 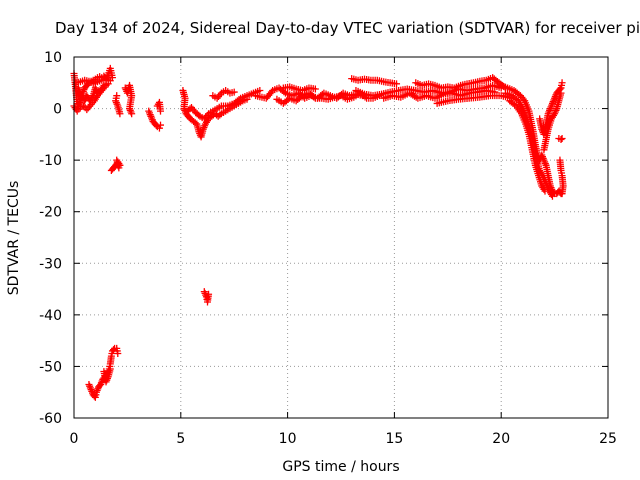 What do you see at coordinates (180, 439) in the screenshot?
I see `x-tick-label: 5` at bounding box center [180, 439].